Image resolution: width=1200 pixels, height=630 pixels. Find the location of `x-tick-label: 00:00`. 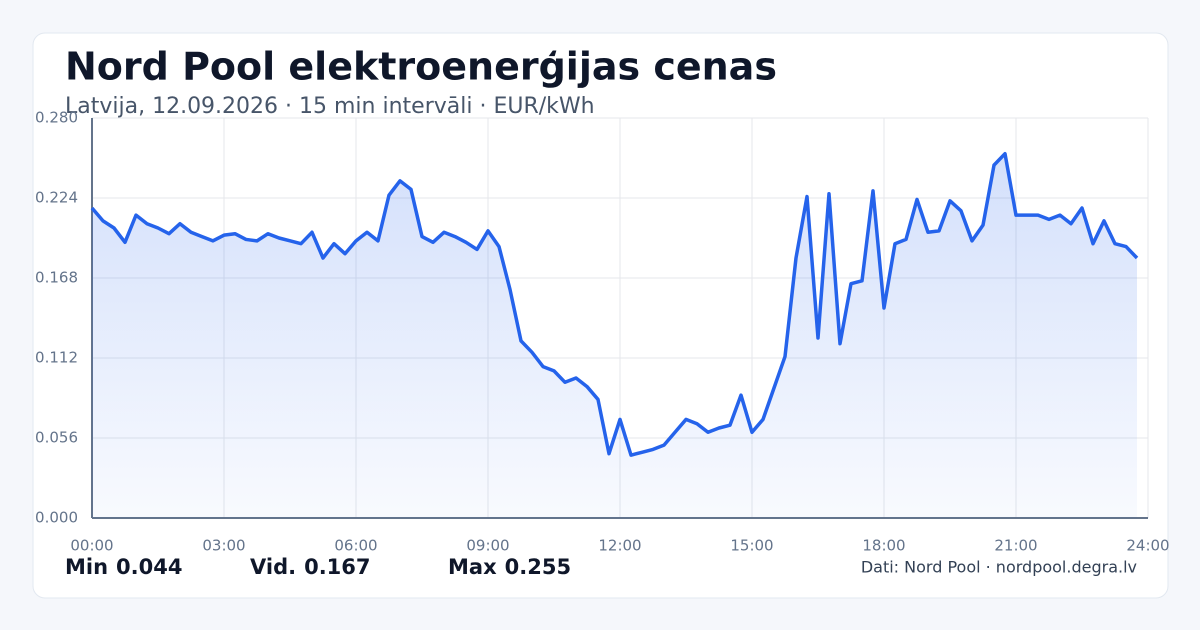

x-tick-label: 00:00 is located at coordinates (91, 546).